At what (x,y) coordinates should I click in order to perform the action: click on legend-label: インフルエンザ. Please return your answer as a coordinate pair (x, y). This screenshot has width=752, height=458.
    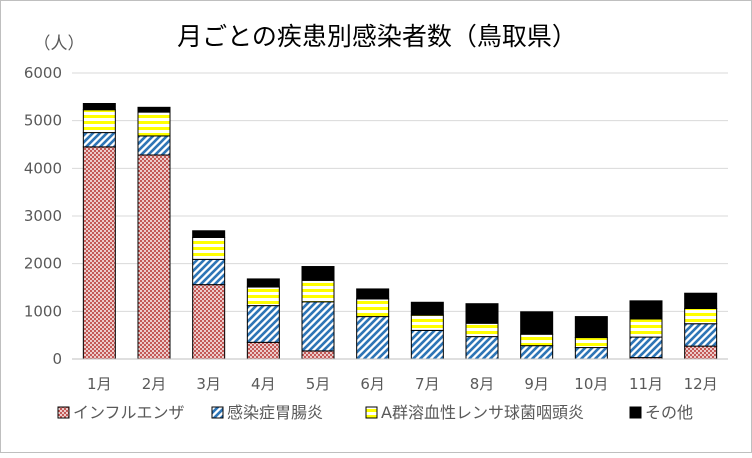
    Looking at the image, I should click on (129, 412).